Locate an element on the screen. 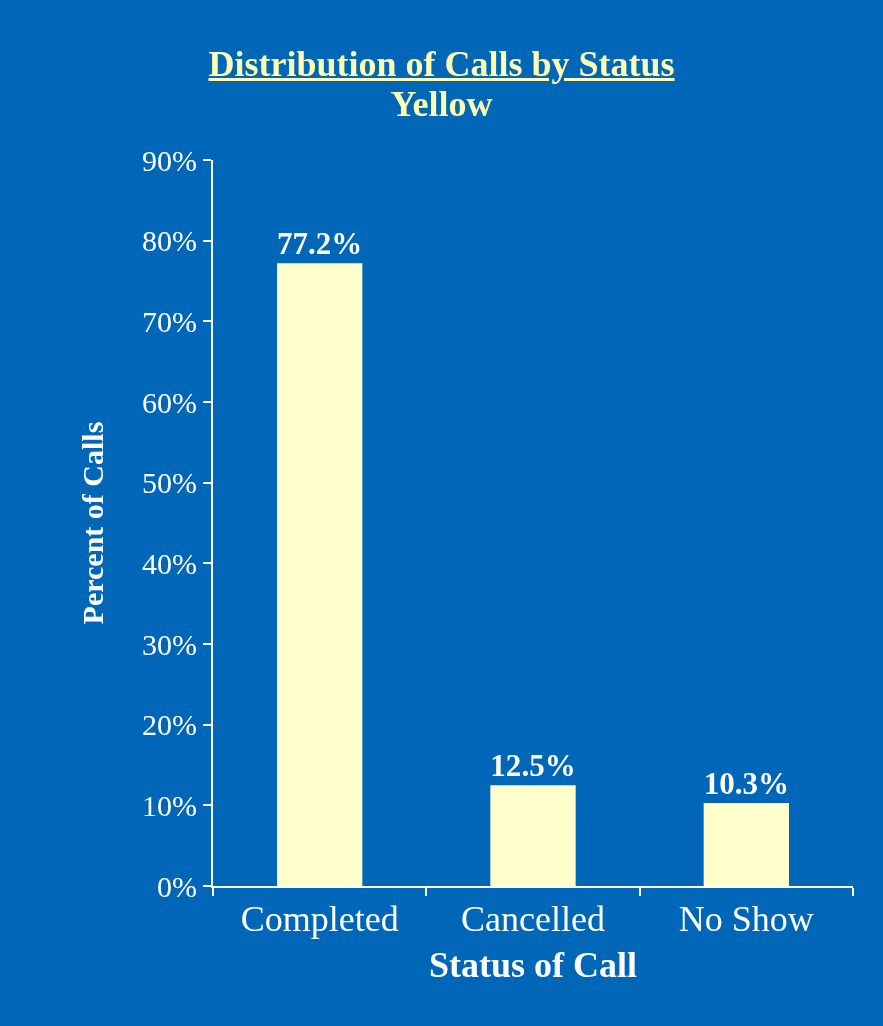 This screenshot has height=1026, width=883. data-label: 12.5% is located at coordinates (533, 765).